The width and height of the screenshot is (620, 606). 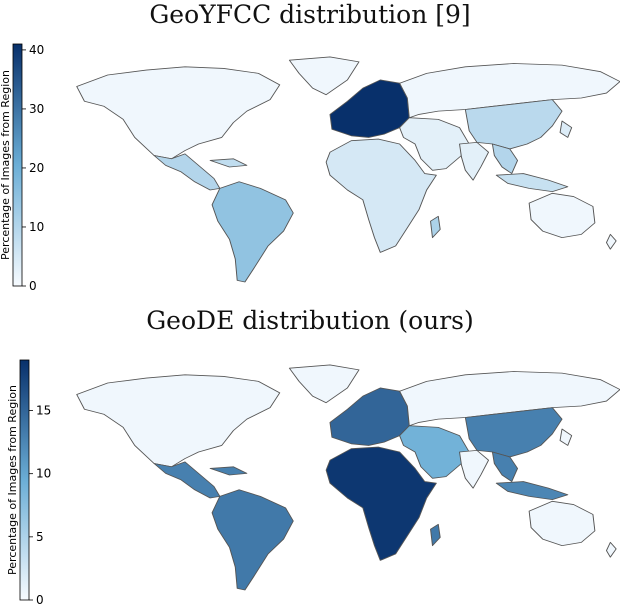 What do you see at coordinates (310, 14) in the screenshot?
I see `panel-title-geoyfcc: GeoYFCC distribution [9]` at bounding box center [310, 14].